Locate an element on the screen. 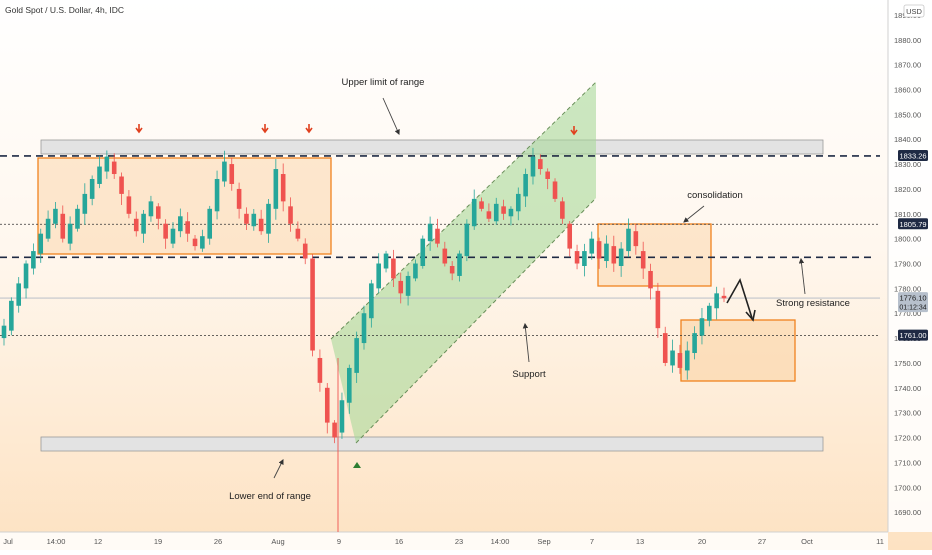  y-tick-label: 1860.00 is located at coordinates (907, 89).